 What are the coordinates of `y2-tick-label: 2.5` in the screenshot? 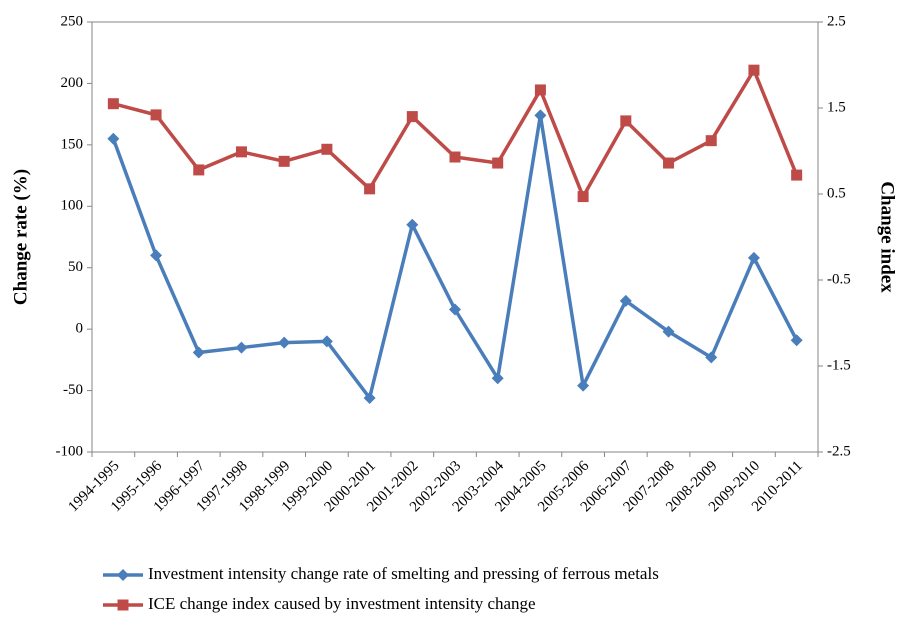 It's located at (836, 21).